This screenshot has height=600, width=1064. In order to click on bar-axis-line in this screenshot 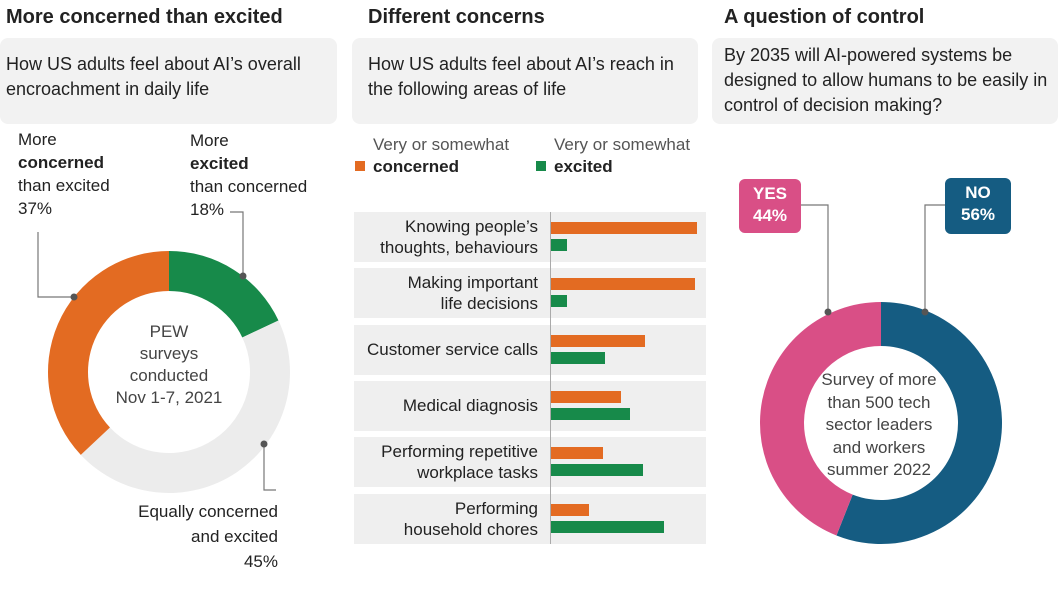, I will do `click(550, 378)`.